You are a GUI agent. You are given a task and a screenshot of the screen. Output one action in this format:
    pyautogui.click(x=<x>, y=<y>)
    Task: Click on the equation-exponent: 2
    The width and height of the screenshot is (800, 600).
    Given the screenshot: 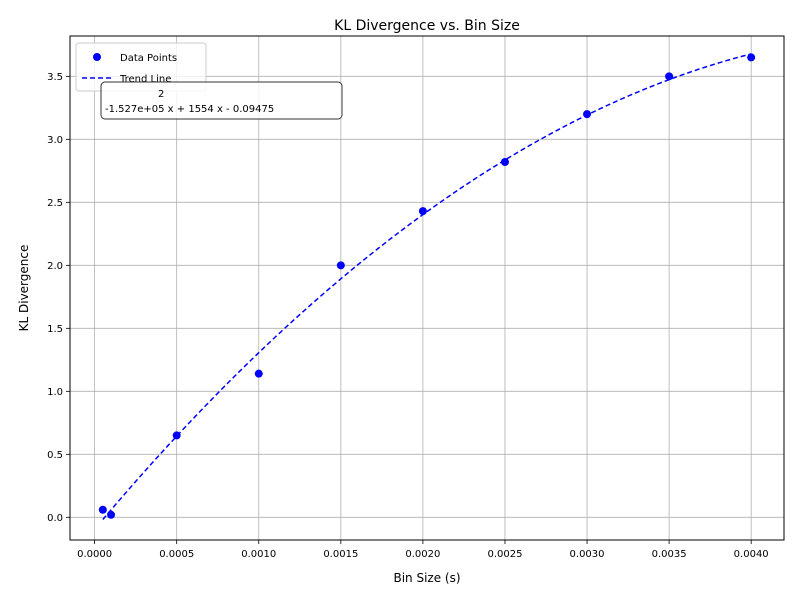 What is the action you would take?
    pyautogui.click(x=161, y=94)
    